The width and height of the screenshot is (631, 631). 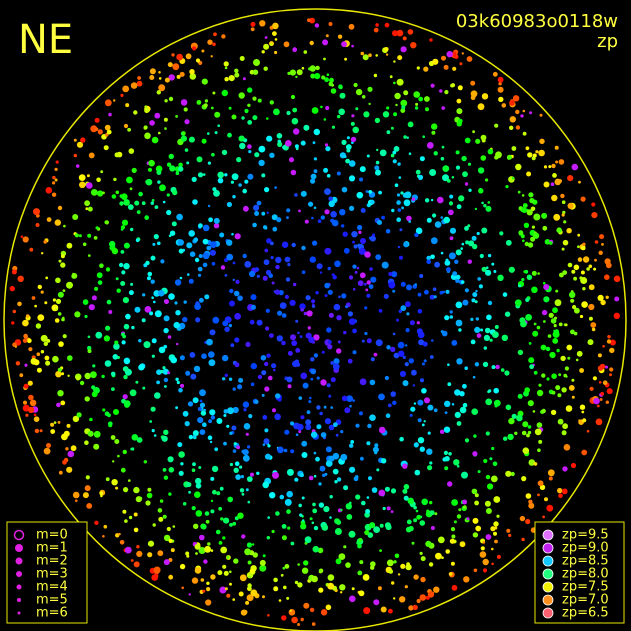 I want to click on magnitude-label: m=2, so click(x=52, y=561).